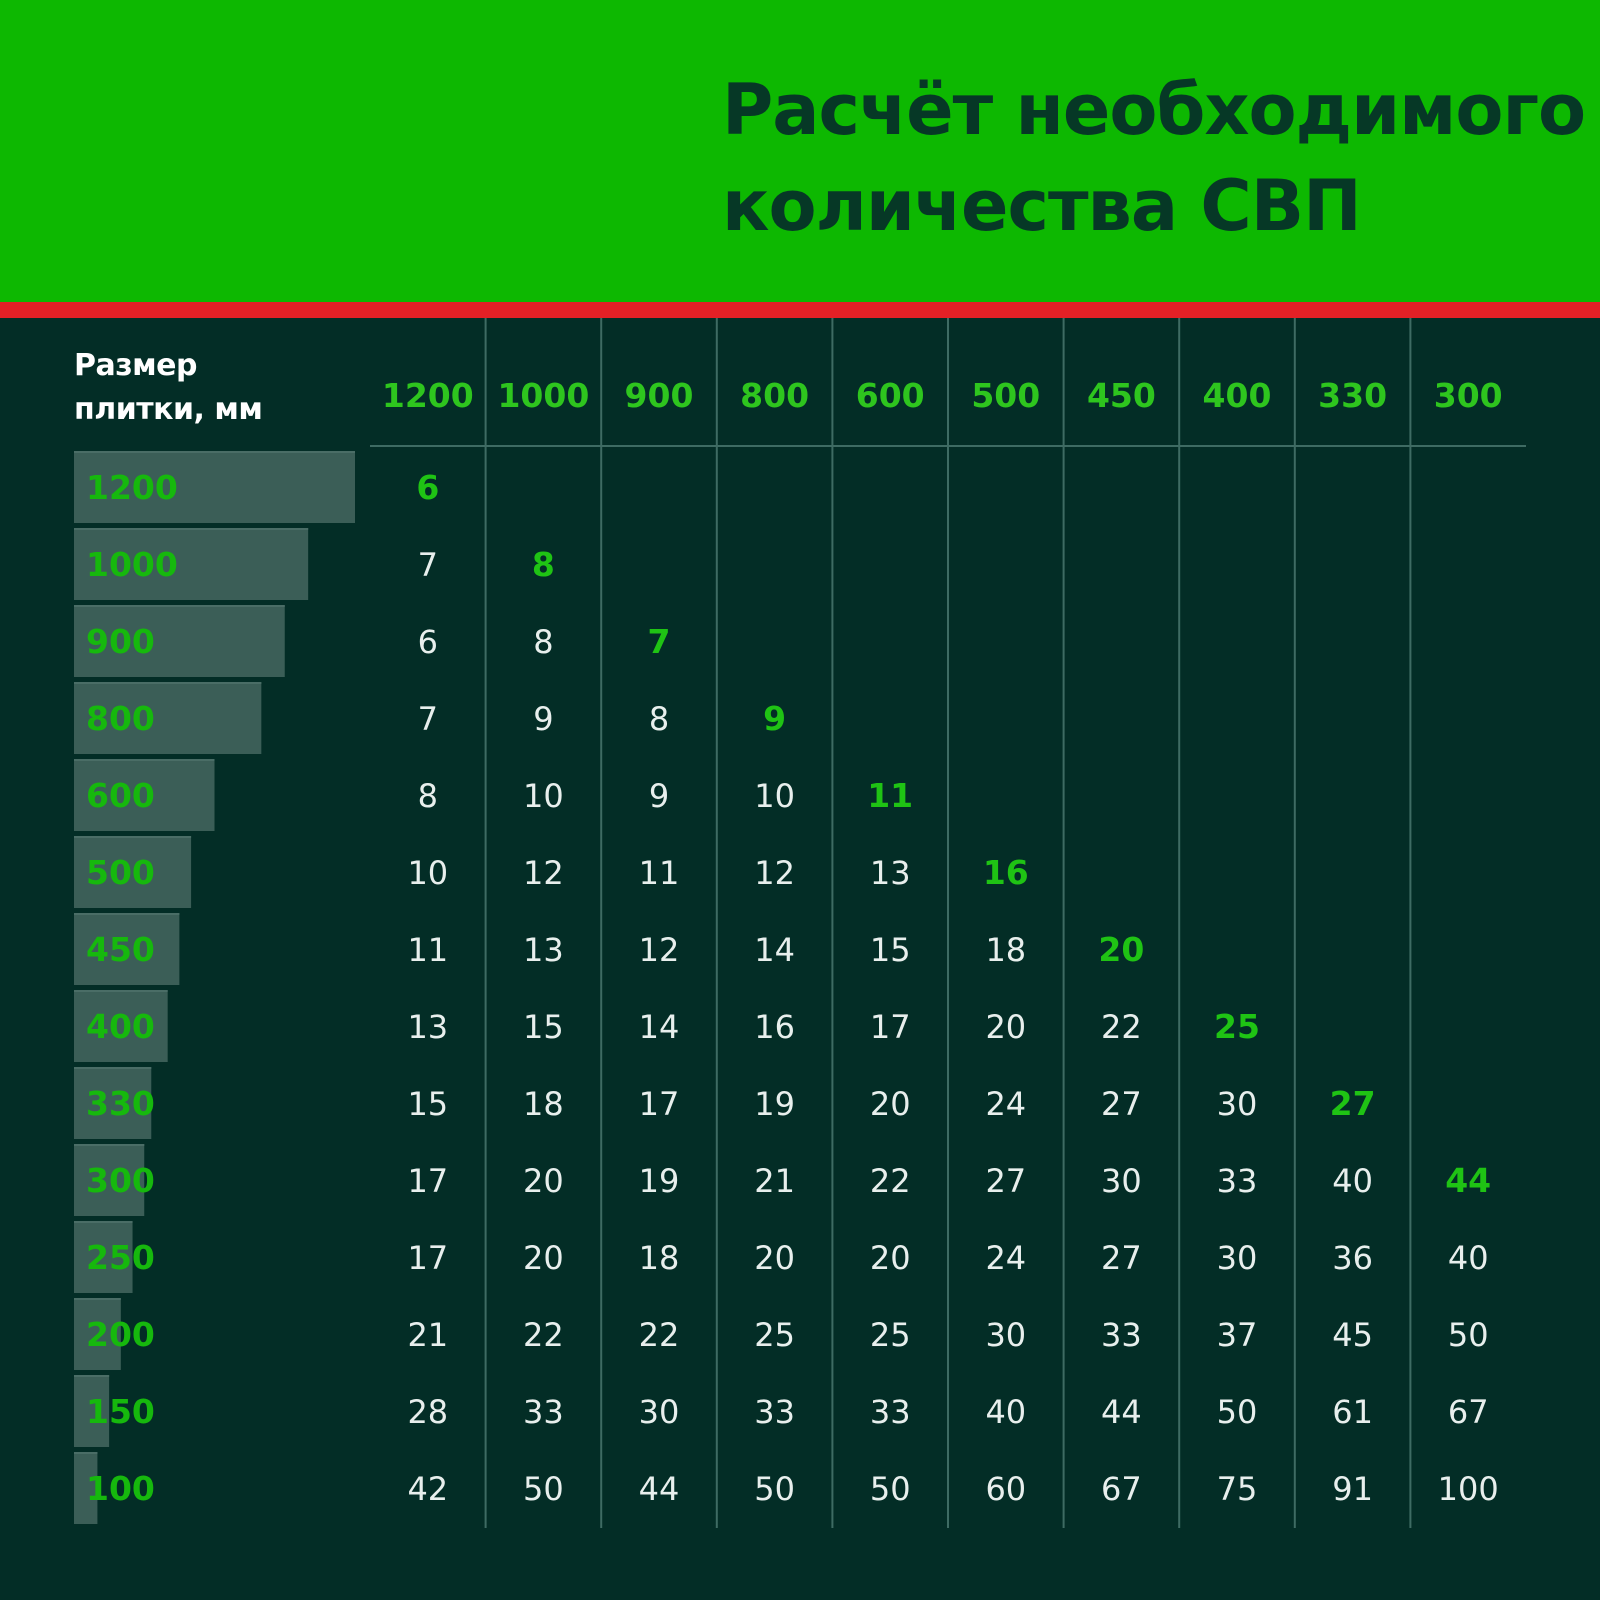 The height and width of the screenshot is (1600, 1600). I want to click on column-header: 600, so click(890, 395).